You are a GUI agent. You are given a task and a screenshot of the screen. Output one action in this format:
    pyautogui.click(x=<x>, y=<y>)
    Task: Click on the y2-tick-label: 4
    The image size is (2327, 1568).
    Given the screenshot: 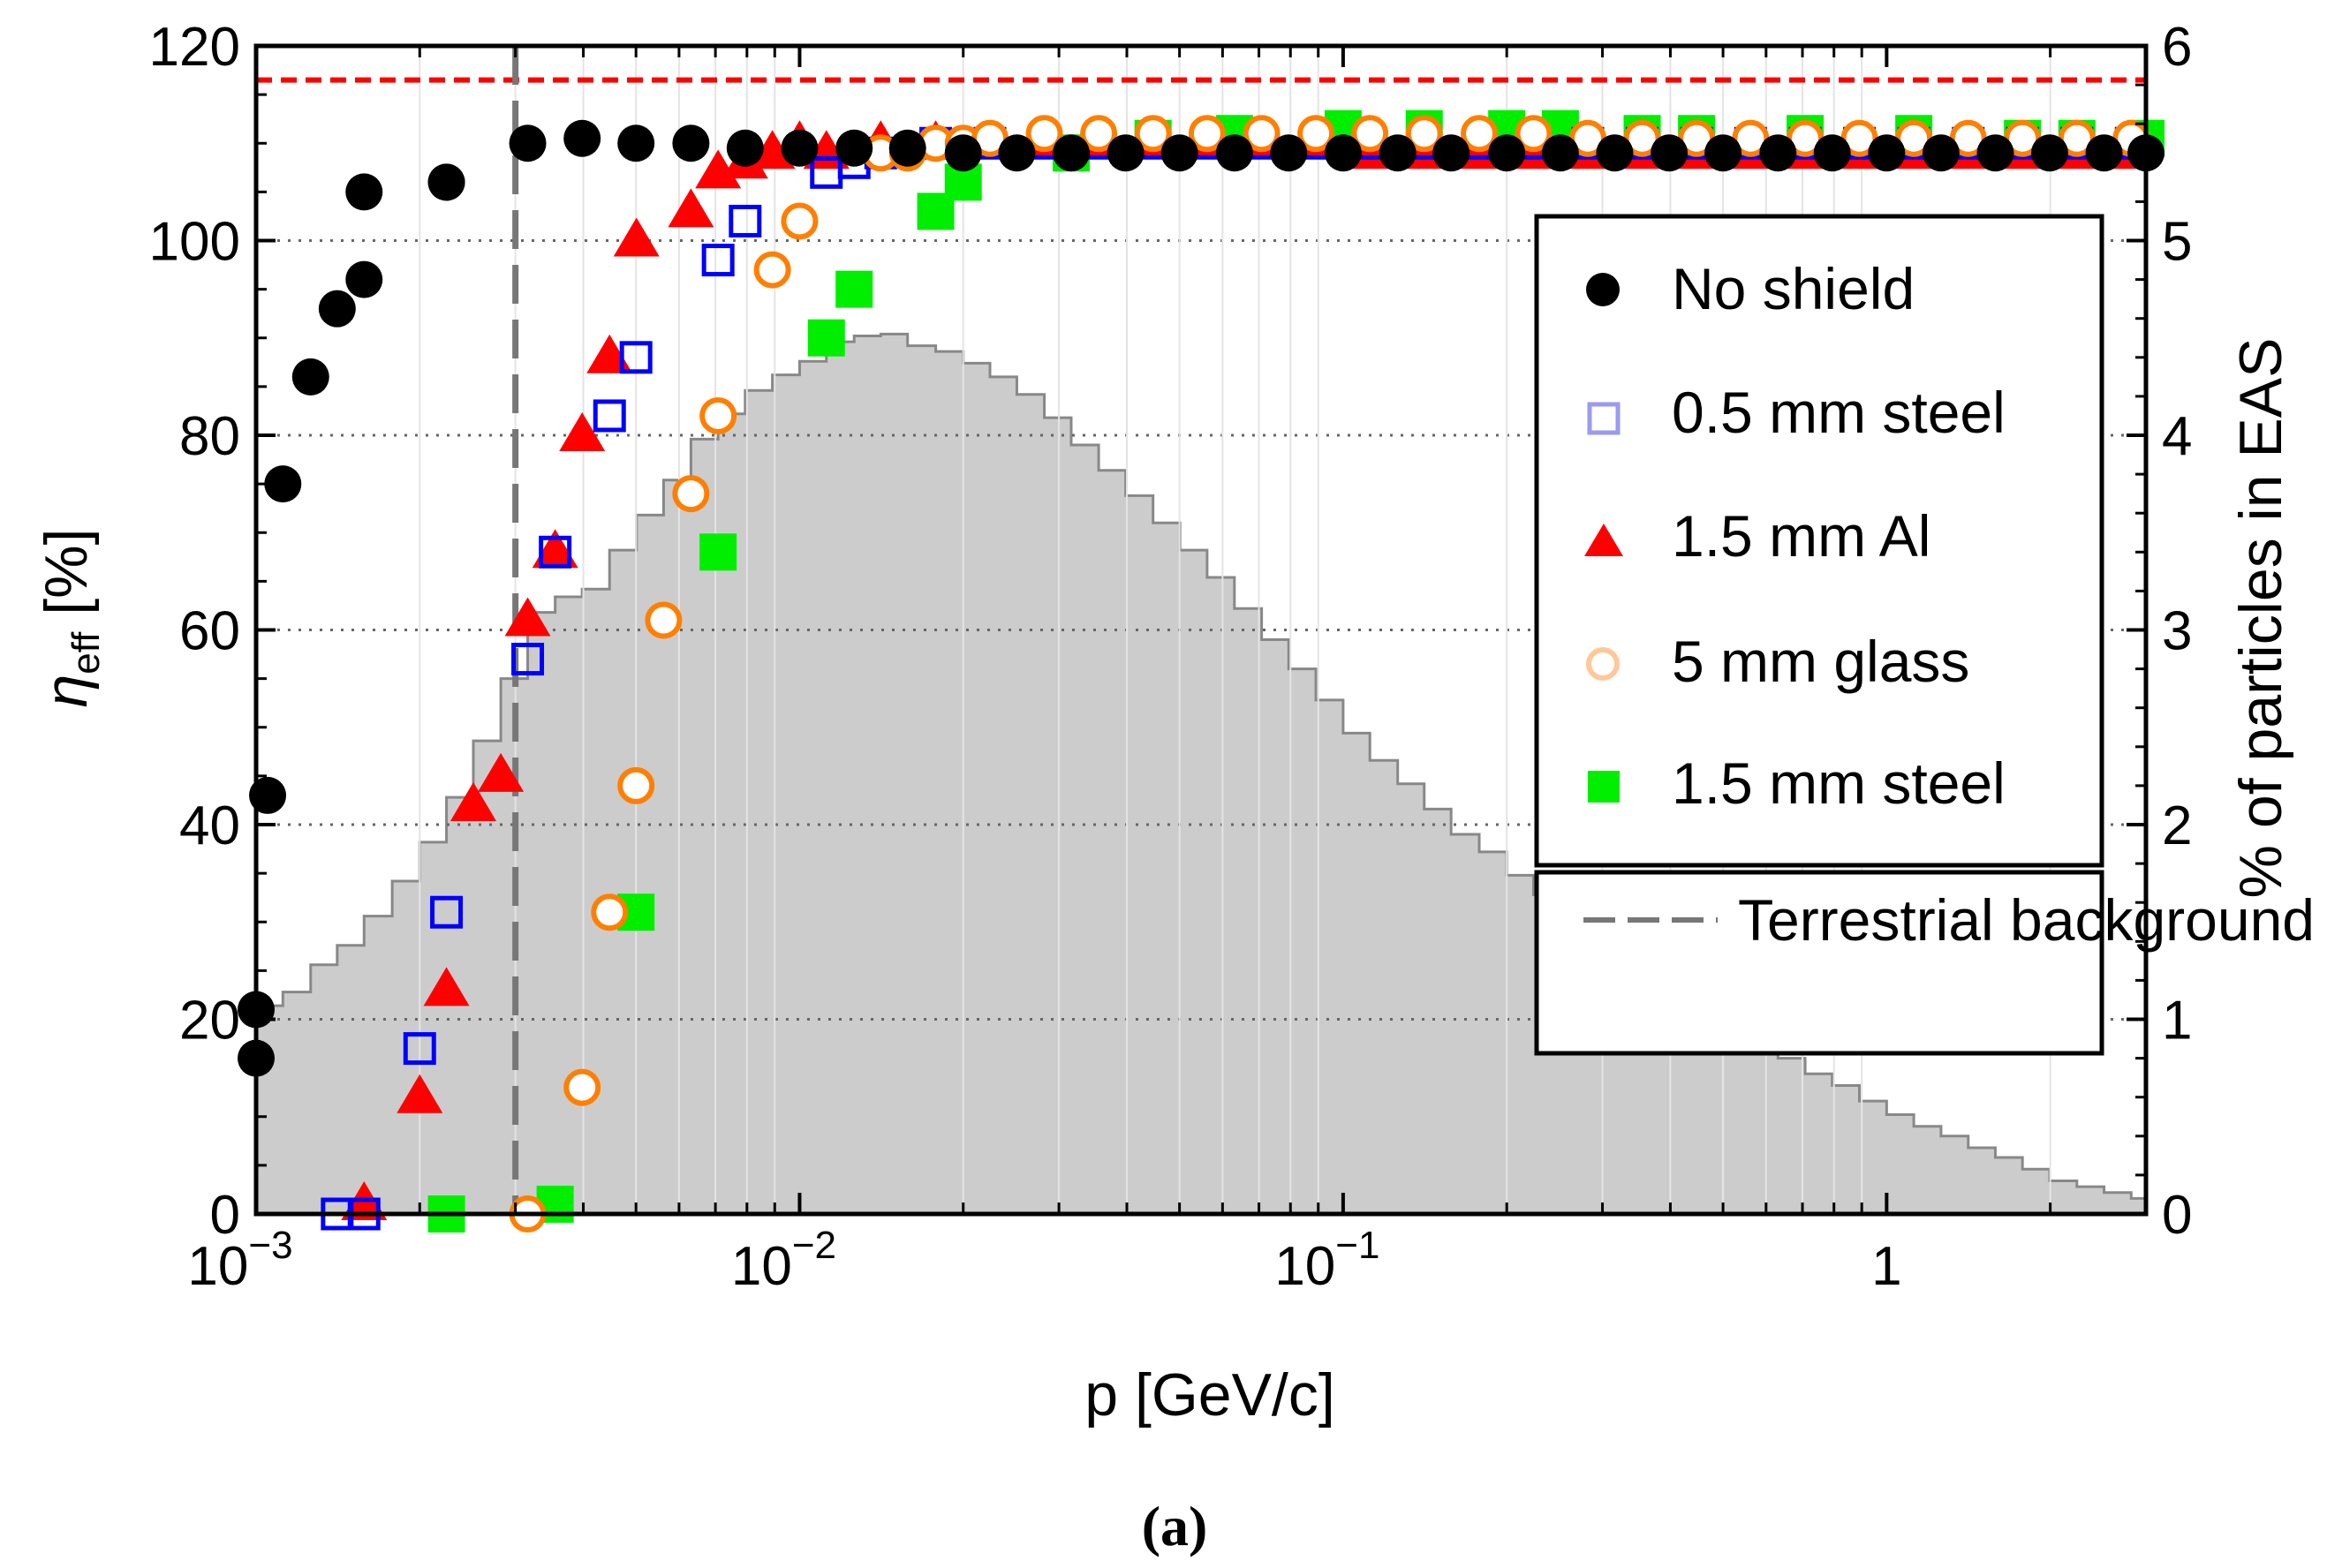 What is the action you would take?
    pyautogui.click(x=2177, y=436)
    